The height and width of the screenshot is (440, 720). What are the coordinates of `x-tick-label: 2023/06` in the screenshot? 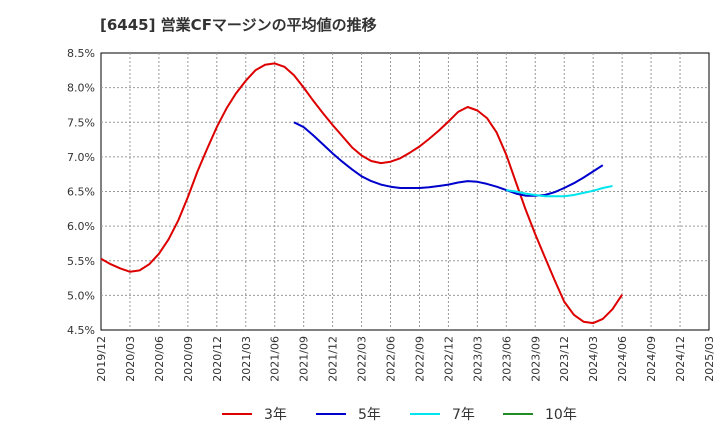 It's located at (506, 359).